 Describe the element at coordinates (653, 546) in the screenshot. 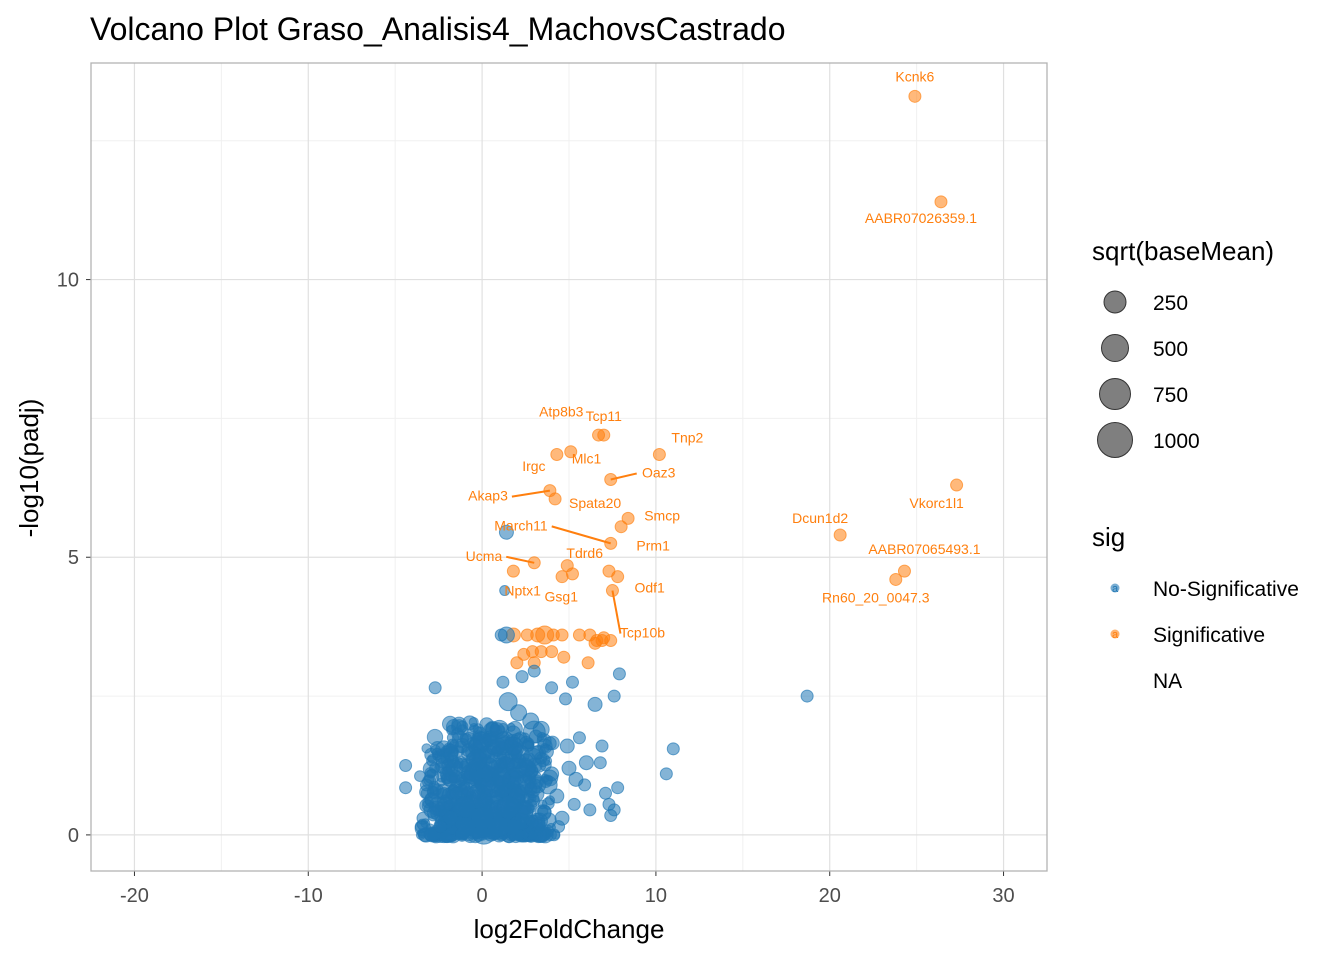

I see `gene-label: Prm1` at that location.